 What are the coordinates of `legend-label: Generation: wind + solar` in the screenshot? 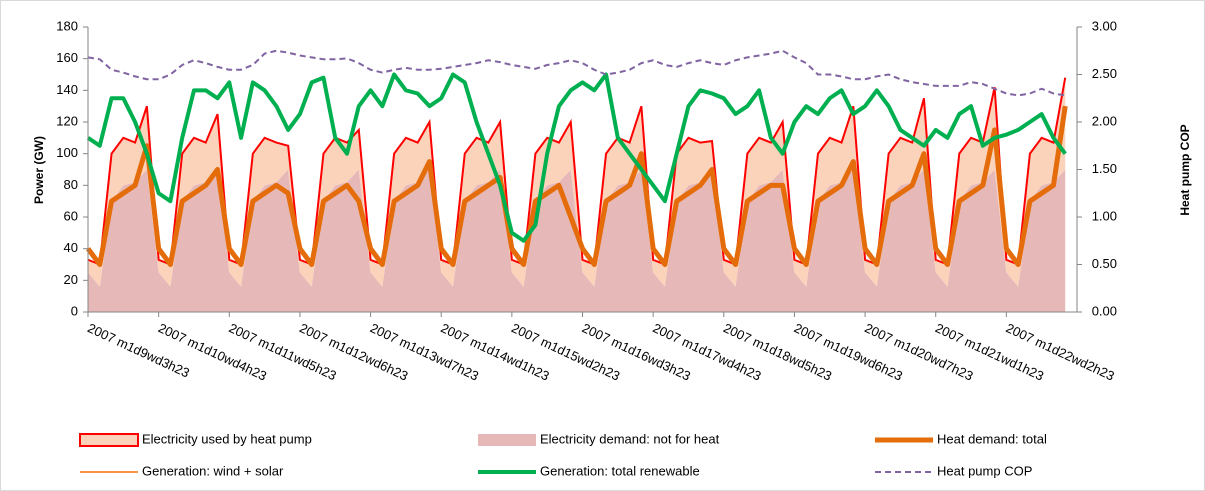 It's located at (213, 470).